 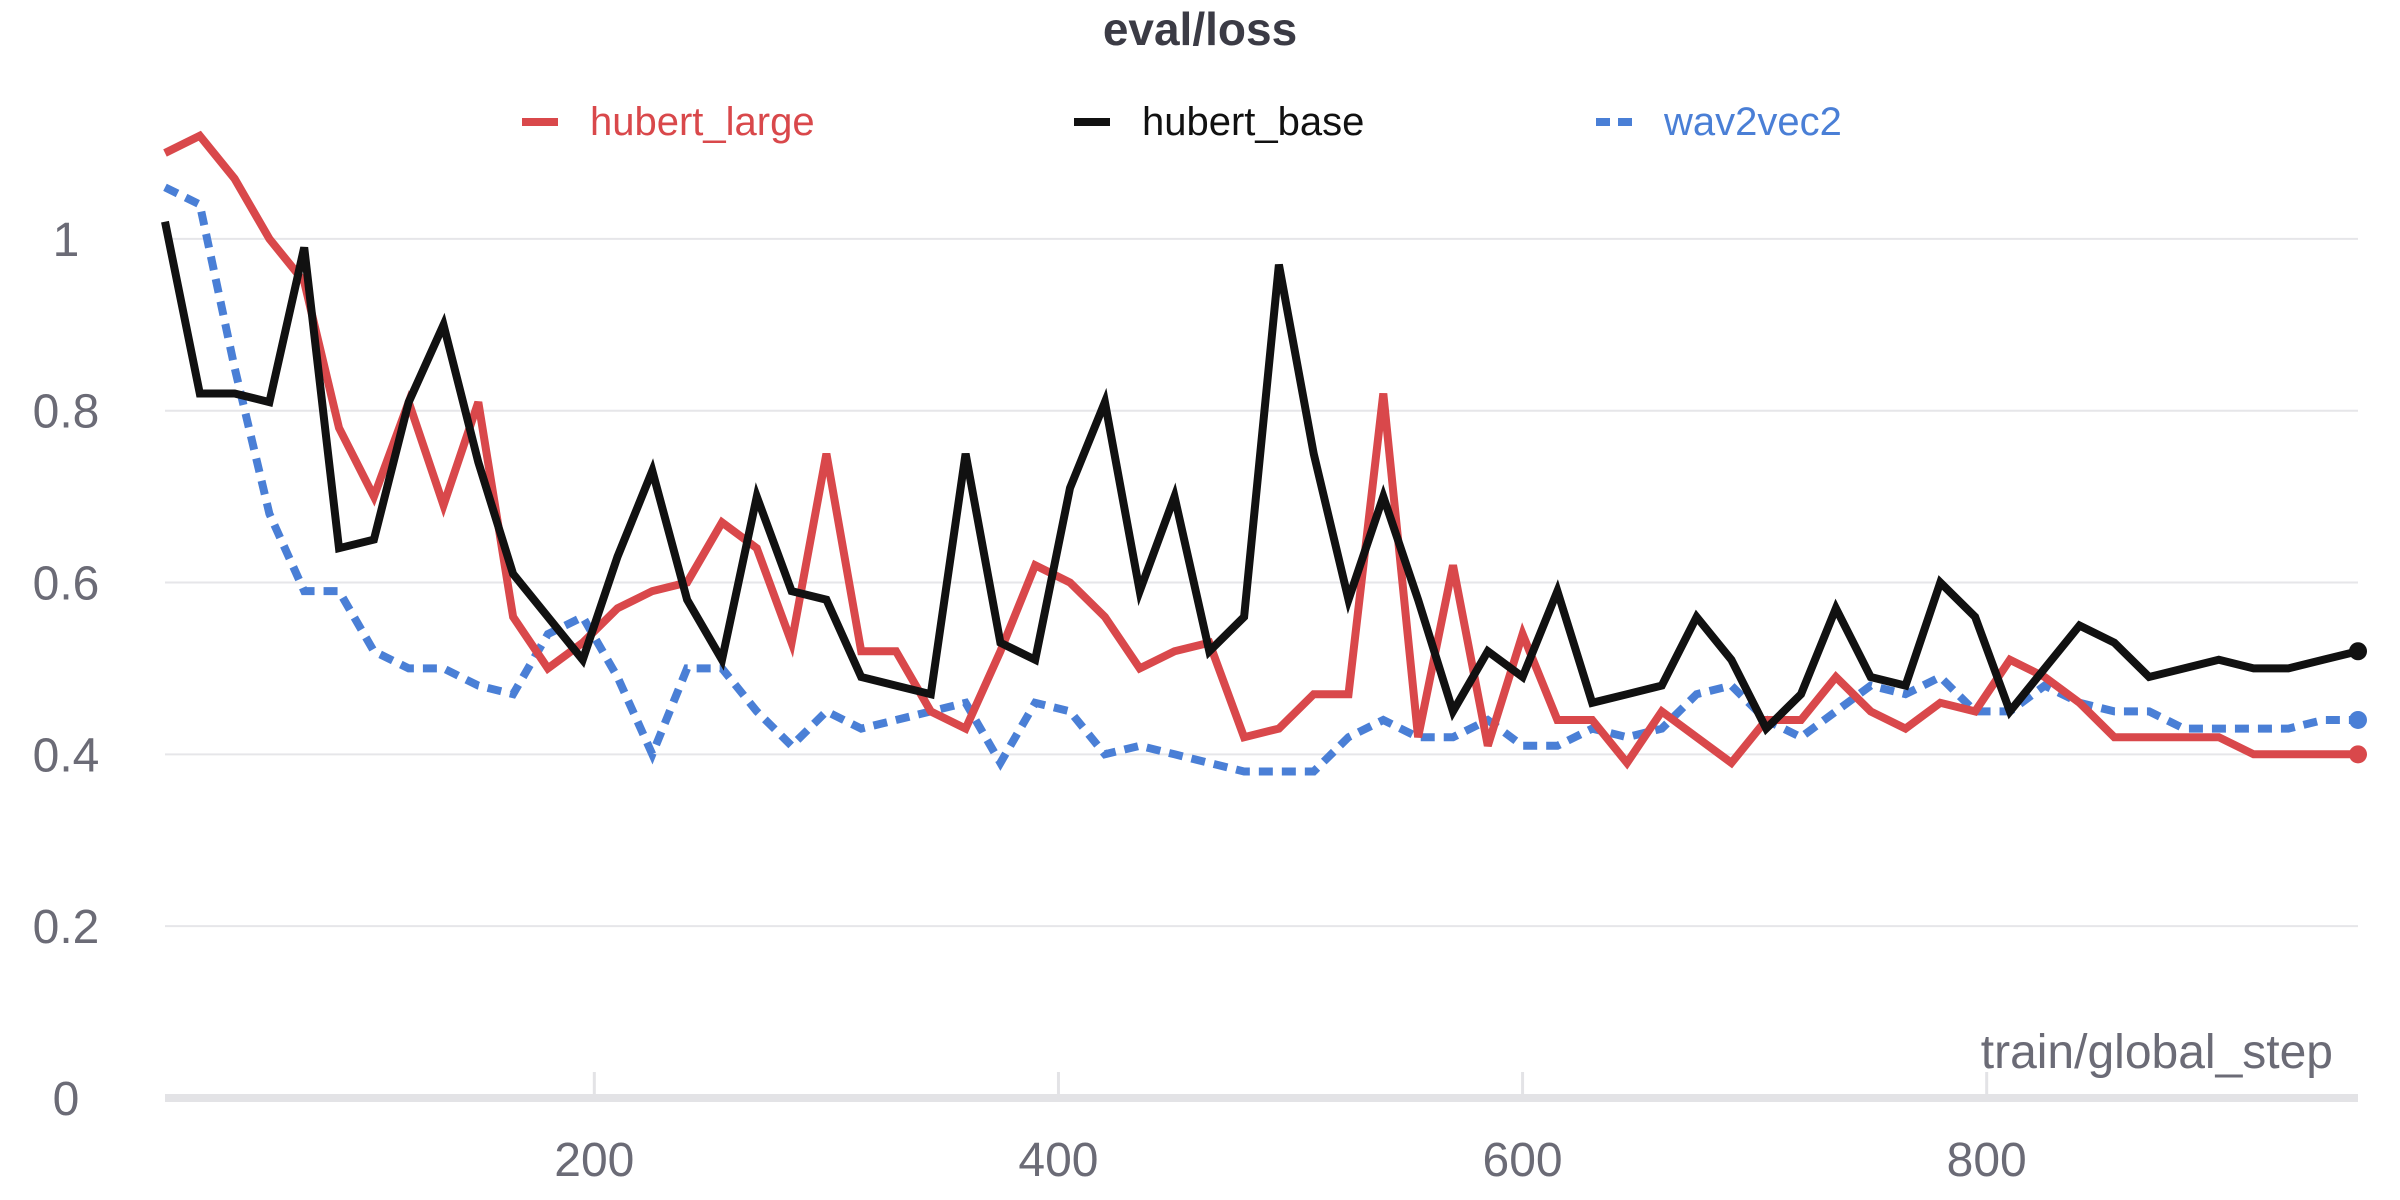 What do you see at coordinates (2358, 719) in the screenshot?
I see `series-end-marker-wav2vec2` at bounding box center [2358, 719].